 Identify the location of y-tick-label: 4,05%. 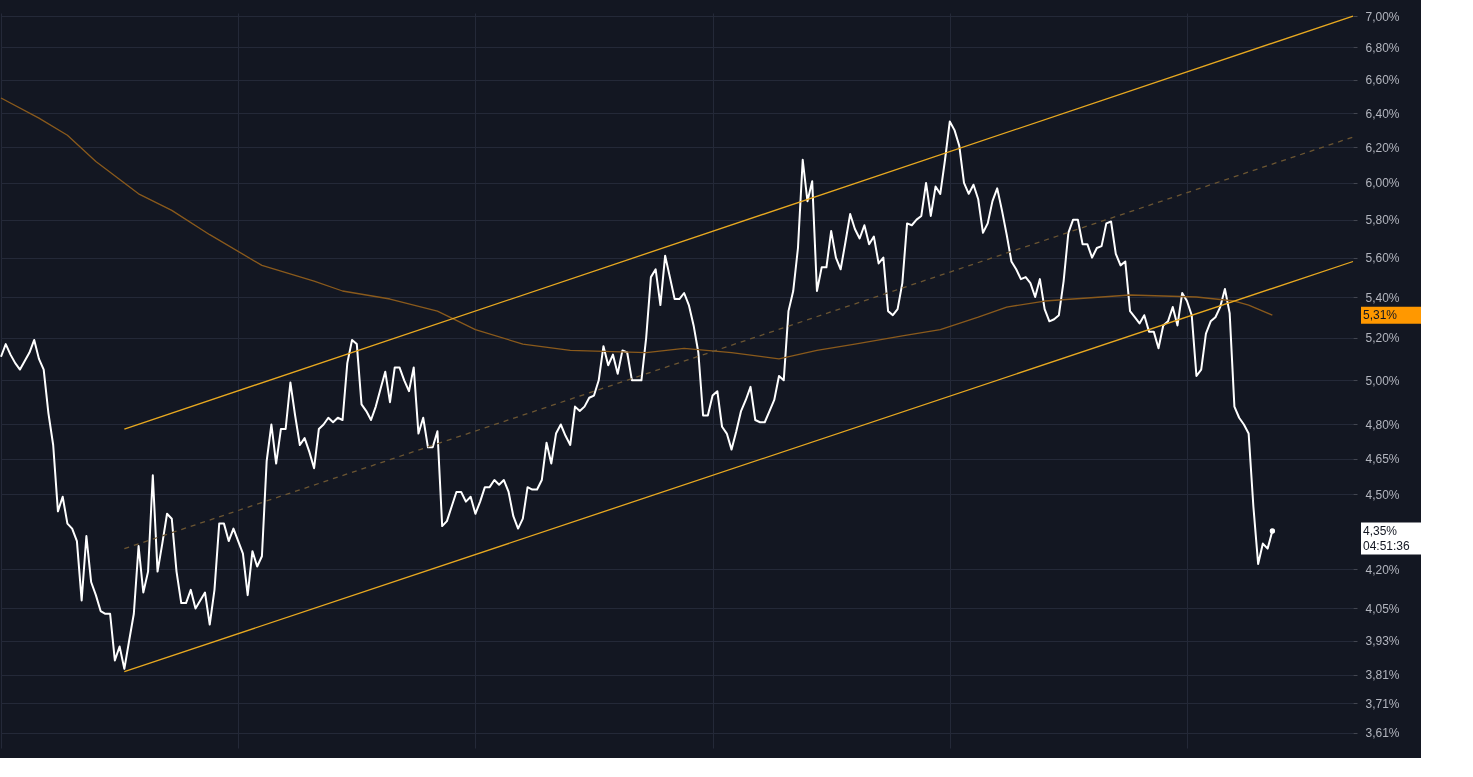
(1382, 608).